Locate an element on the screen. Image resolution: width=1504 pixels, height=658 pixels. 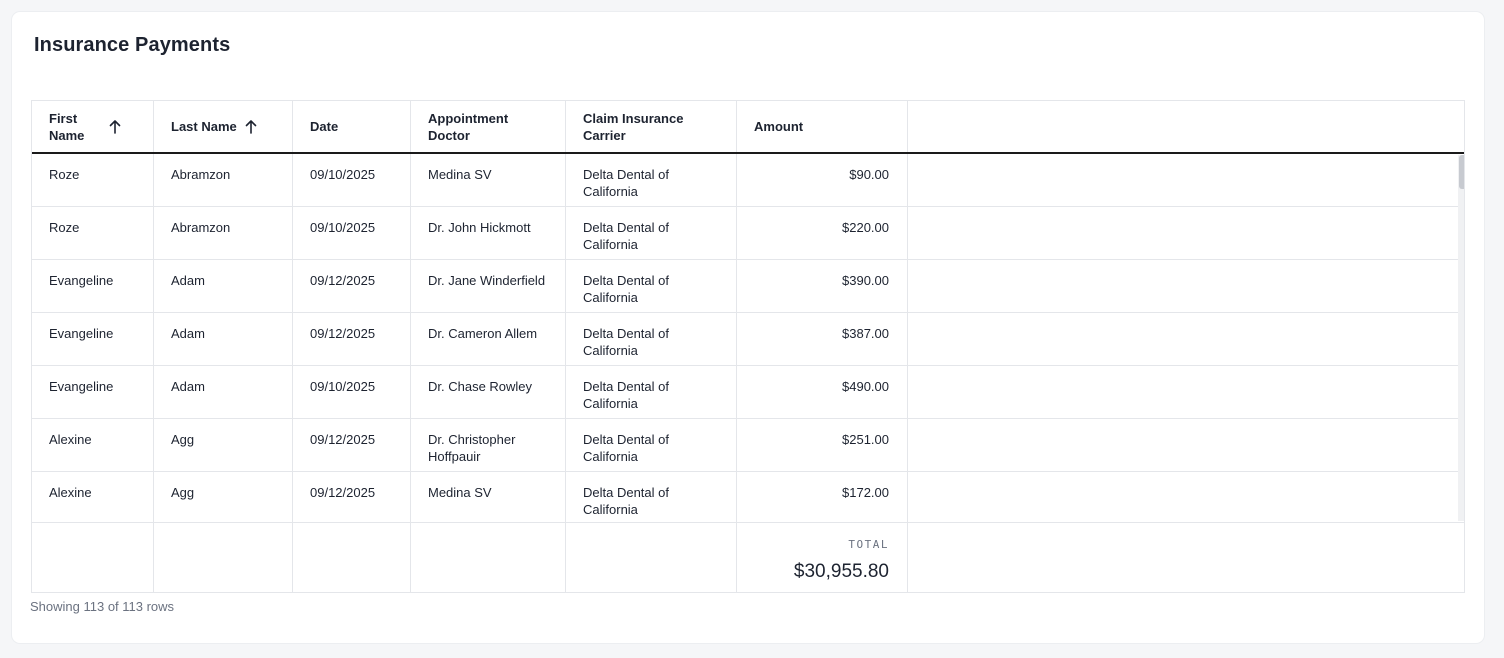
scrollbar-thumb is located at coordinates (1461, 172).